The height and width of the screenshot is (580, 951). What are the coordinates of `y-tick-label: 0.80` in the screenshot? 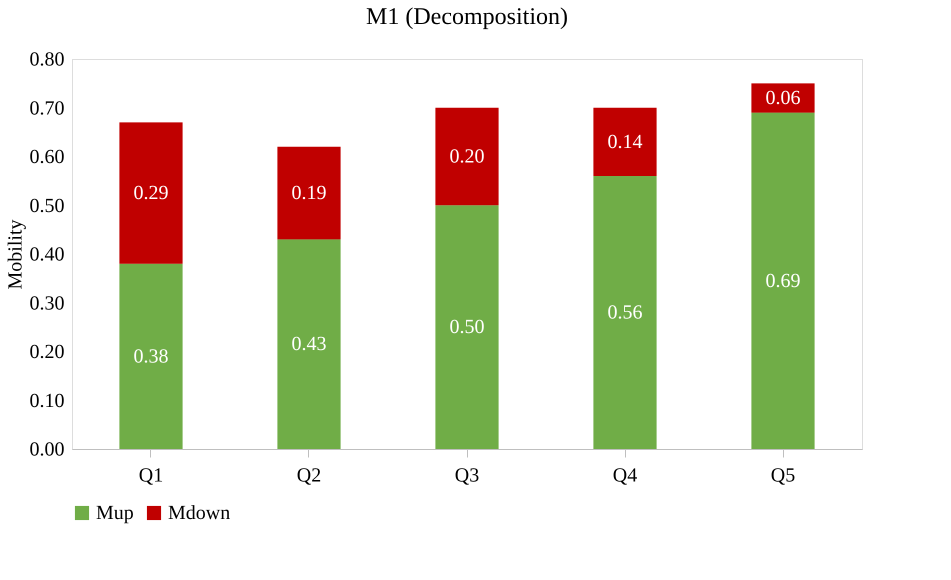 It's located at (47, 59).